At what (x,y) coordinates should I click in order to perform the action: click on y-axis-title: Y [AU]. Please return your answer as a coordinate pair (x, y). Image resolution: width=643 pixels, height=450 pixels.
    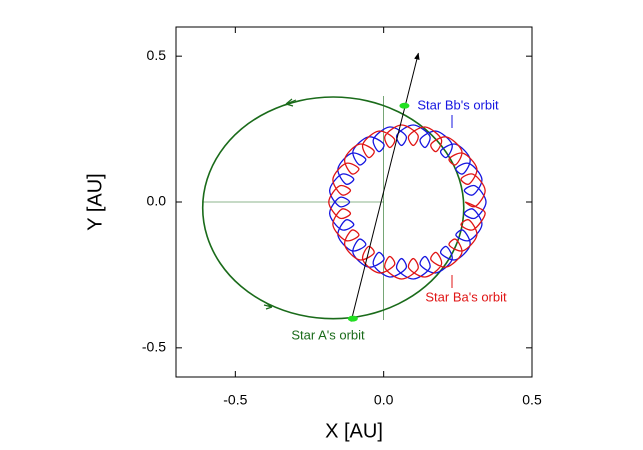
    Looking at the image, I should click on (95, 201).